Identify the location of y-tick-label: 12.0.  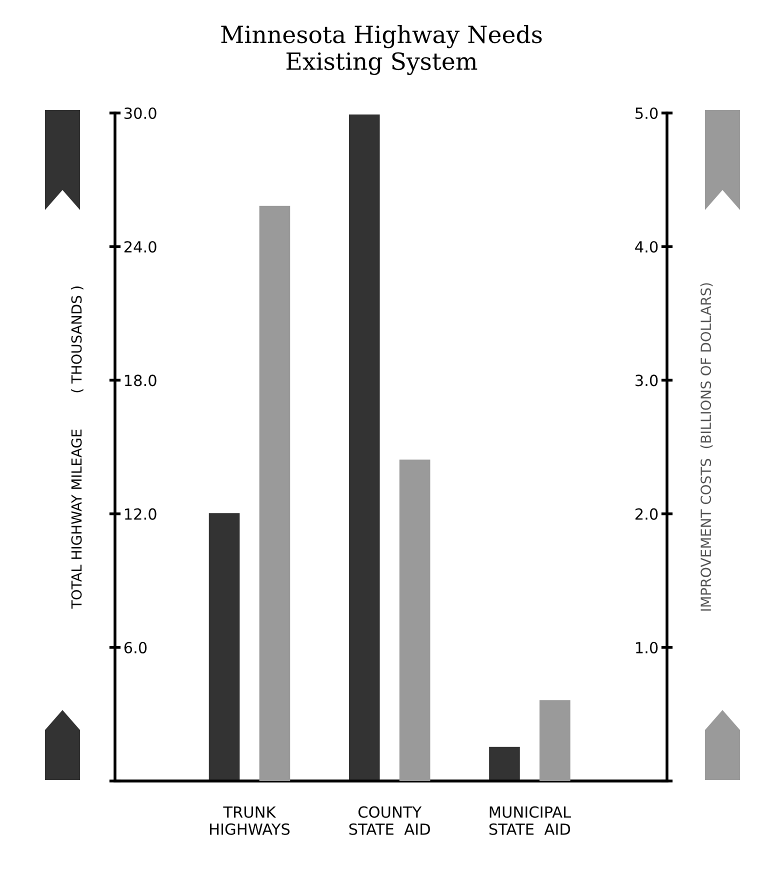
(140, 514).